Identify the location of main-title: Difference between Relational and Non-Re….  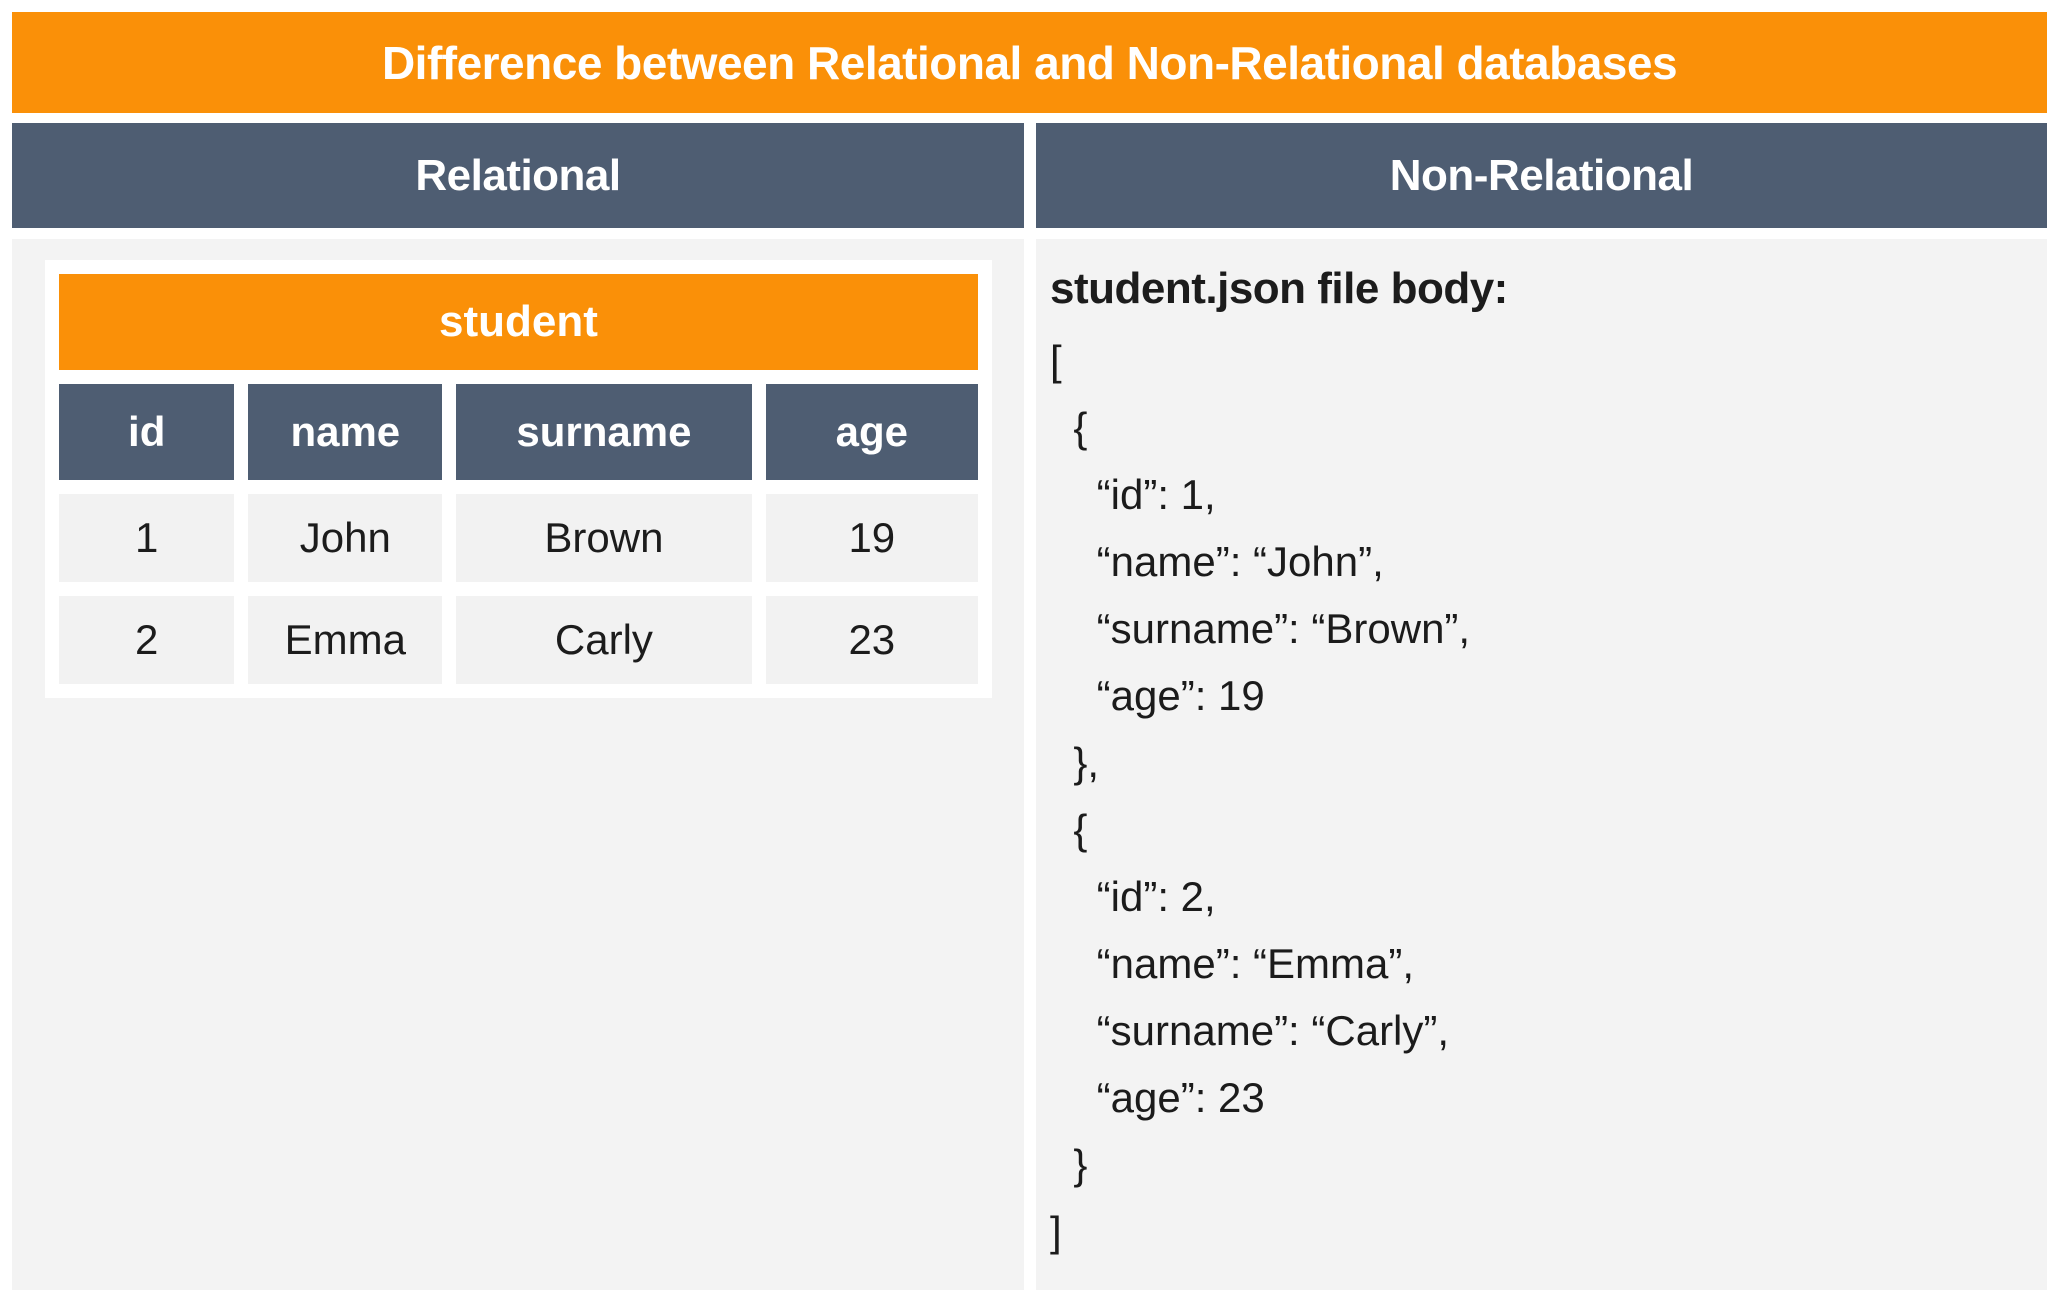
(1029, 62).